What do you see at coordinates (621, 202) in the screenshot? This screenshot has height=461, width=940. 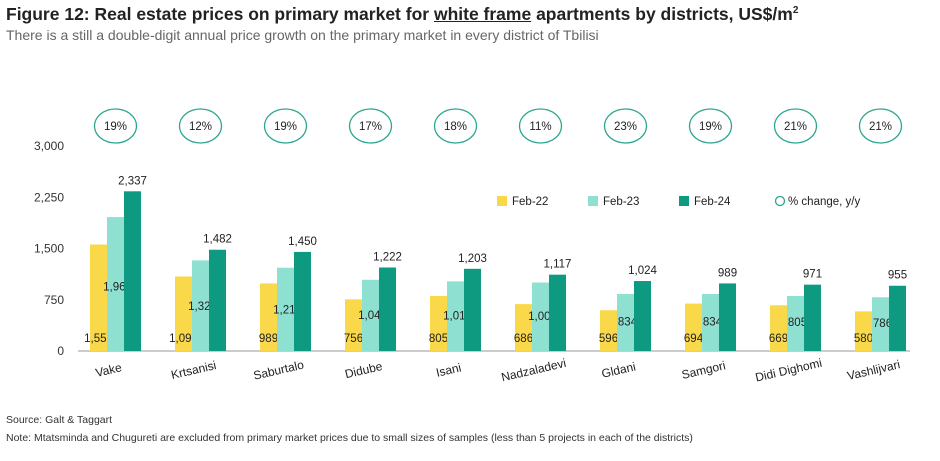 I see `legend-label: Feb-23` at bounding box center [621, 202].